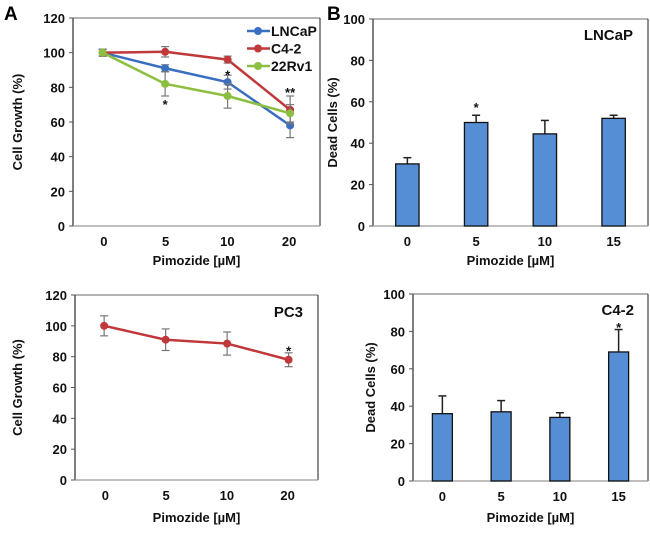 The image size is (650, 536). What do you see at coordinates (617, 310) in the screenshot?
I see `plot-title: C4-2` at bounding box center [617, 310].